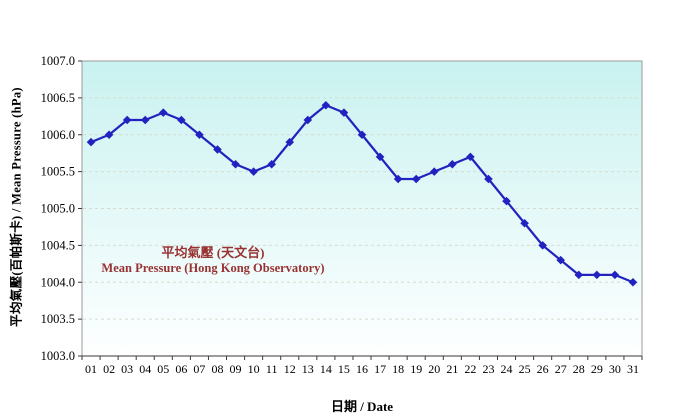  I want to click on legend-label-english: Mean Pressure (Hong Kong Observatory), so click(213, 268).